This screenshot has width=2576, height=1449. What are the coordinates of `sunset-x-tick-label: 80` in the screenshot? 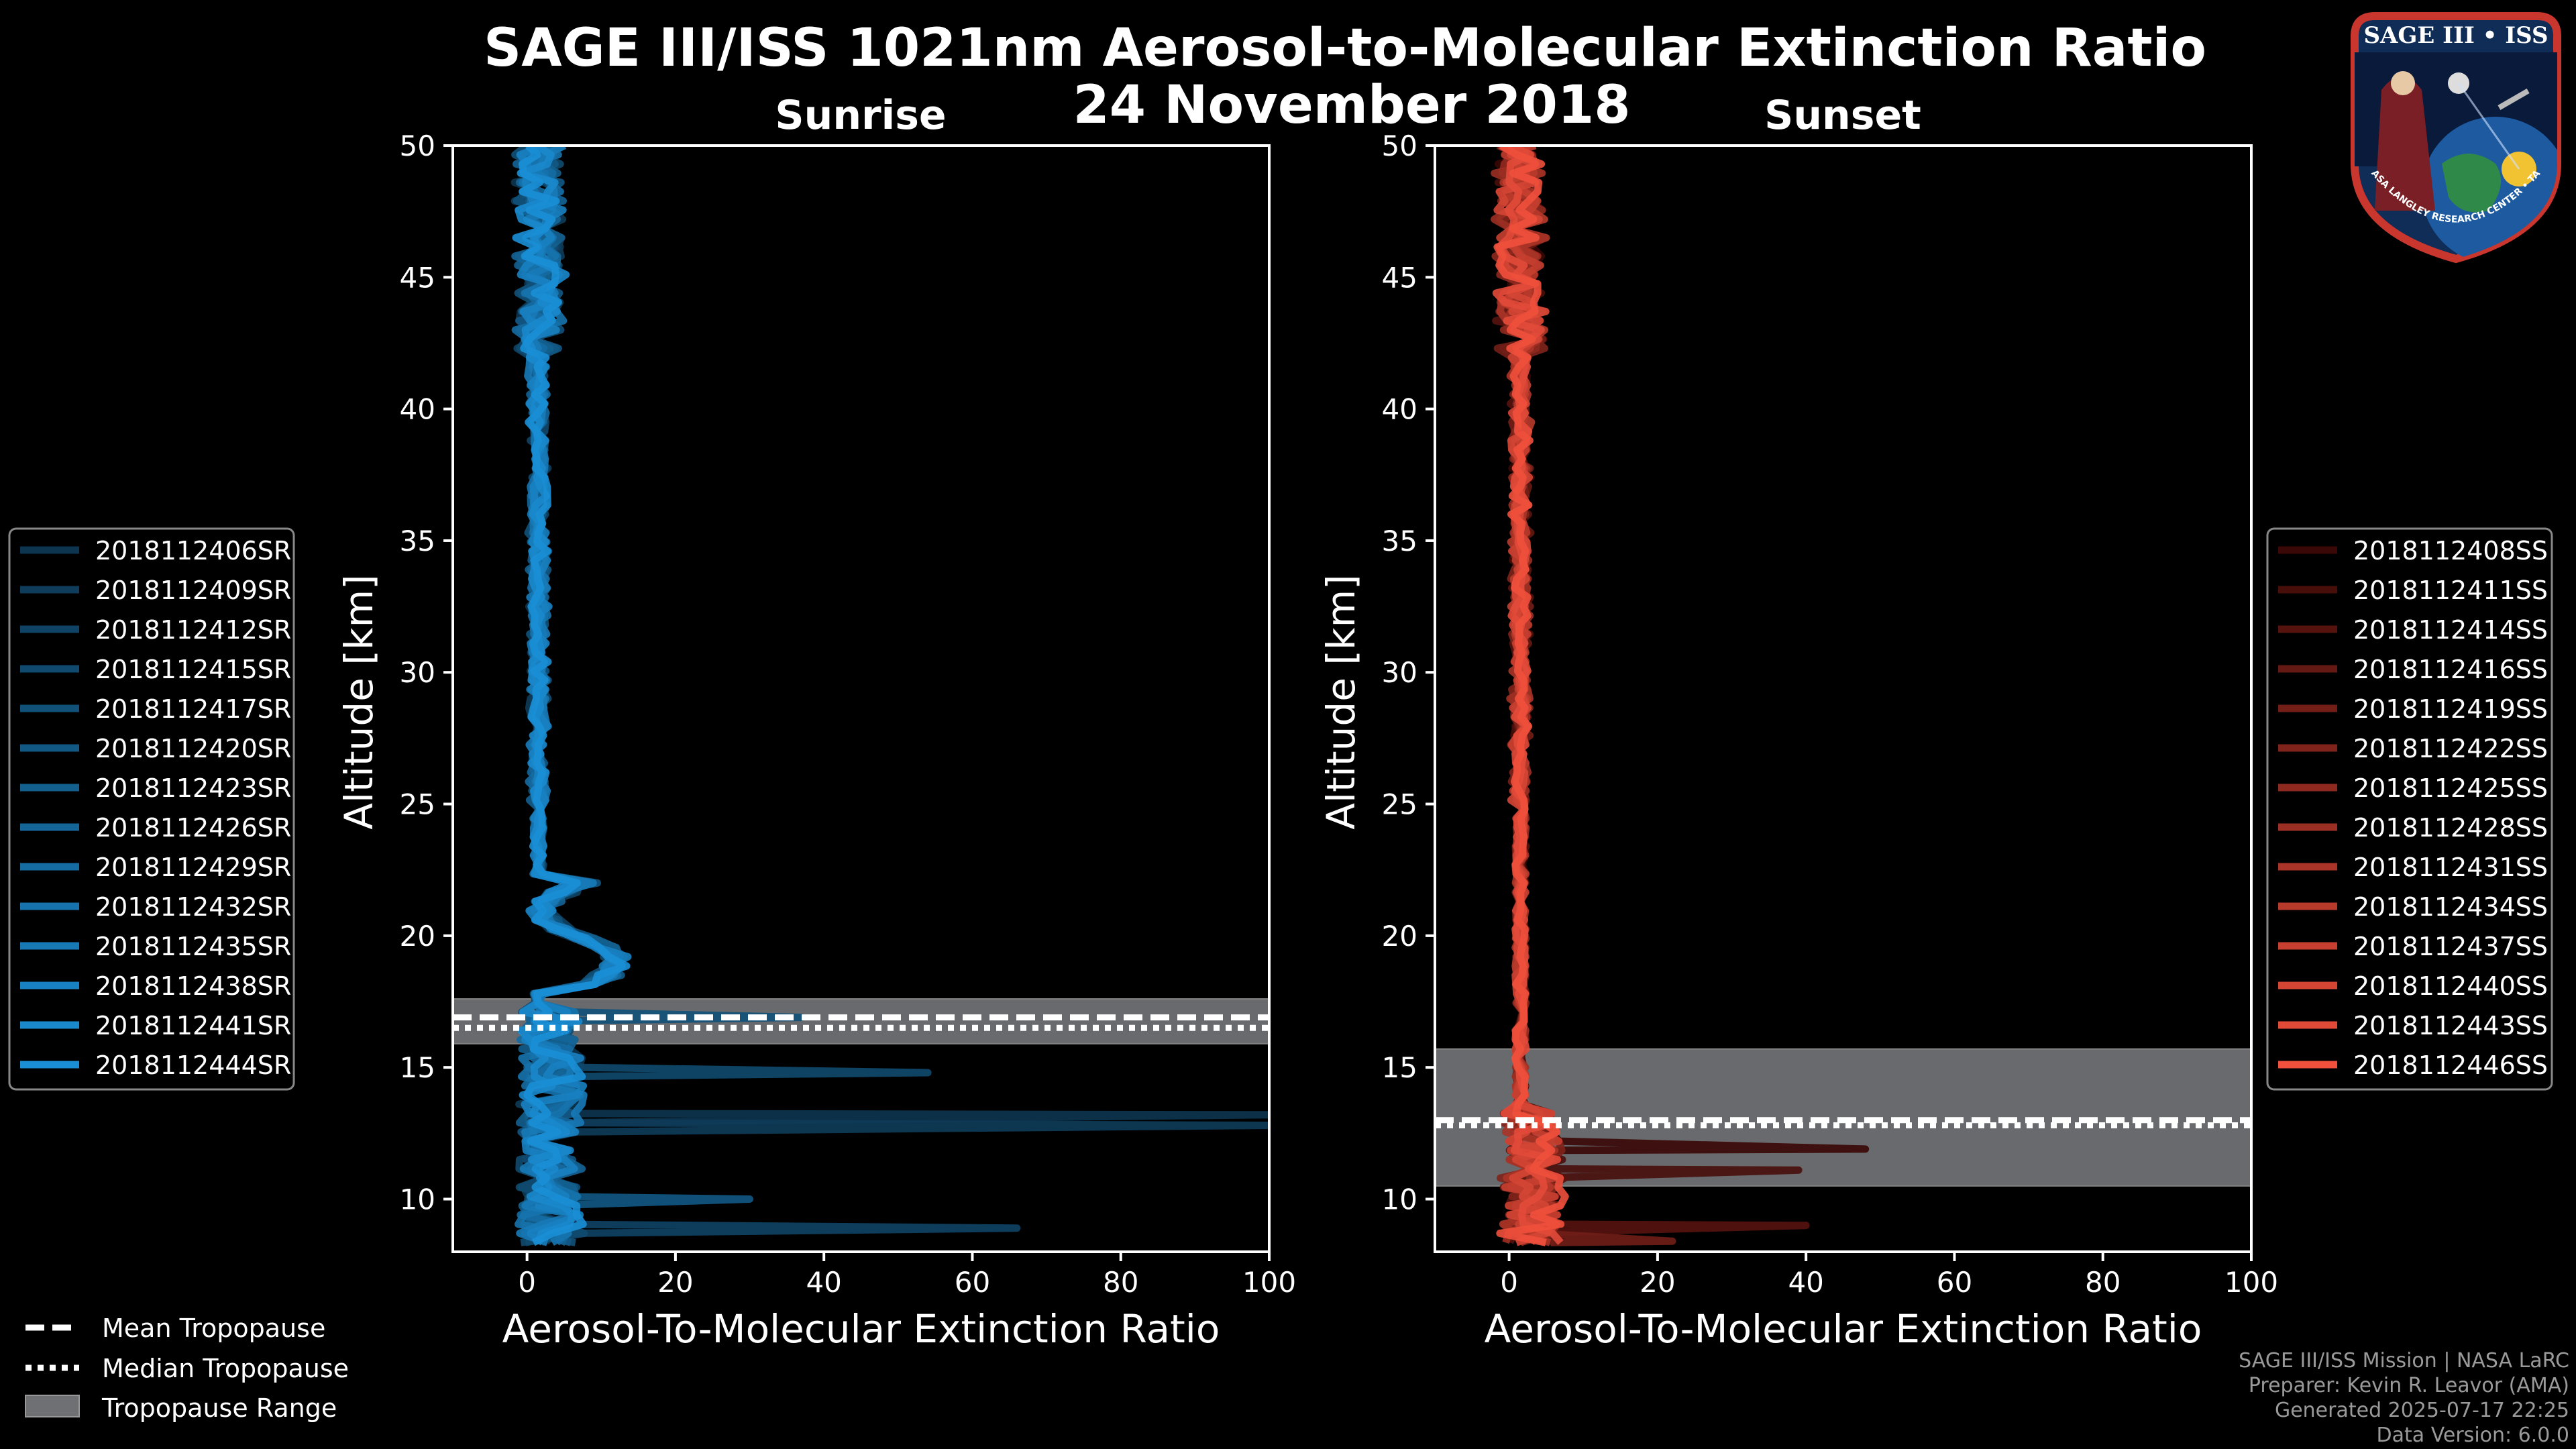 It's located at (2103, 1282).